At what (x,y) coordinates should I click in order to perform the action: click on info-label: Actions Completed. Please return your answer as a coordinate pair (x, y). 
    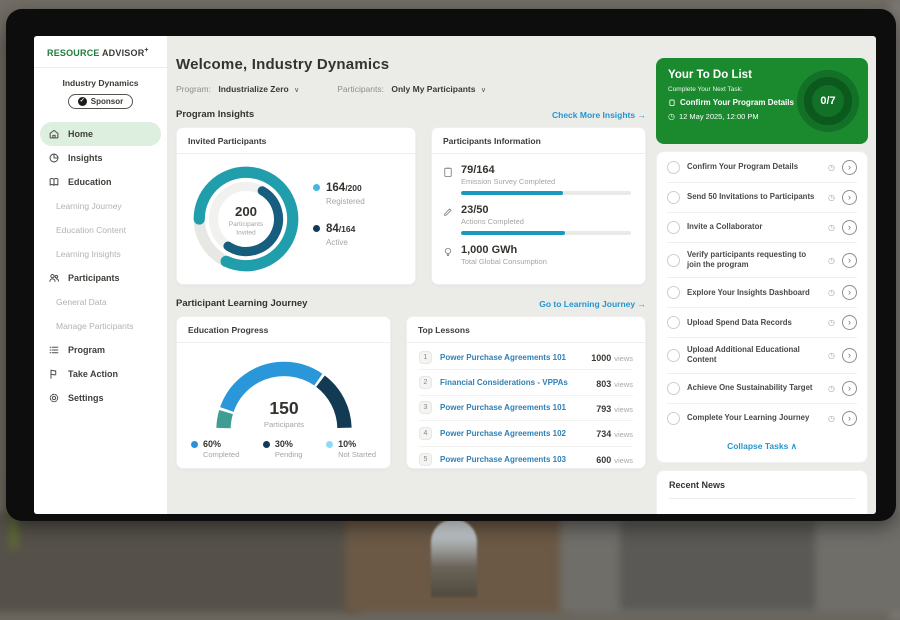
    Looking at the image, I should click on (492, 221).